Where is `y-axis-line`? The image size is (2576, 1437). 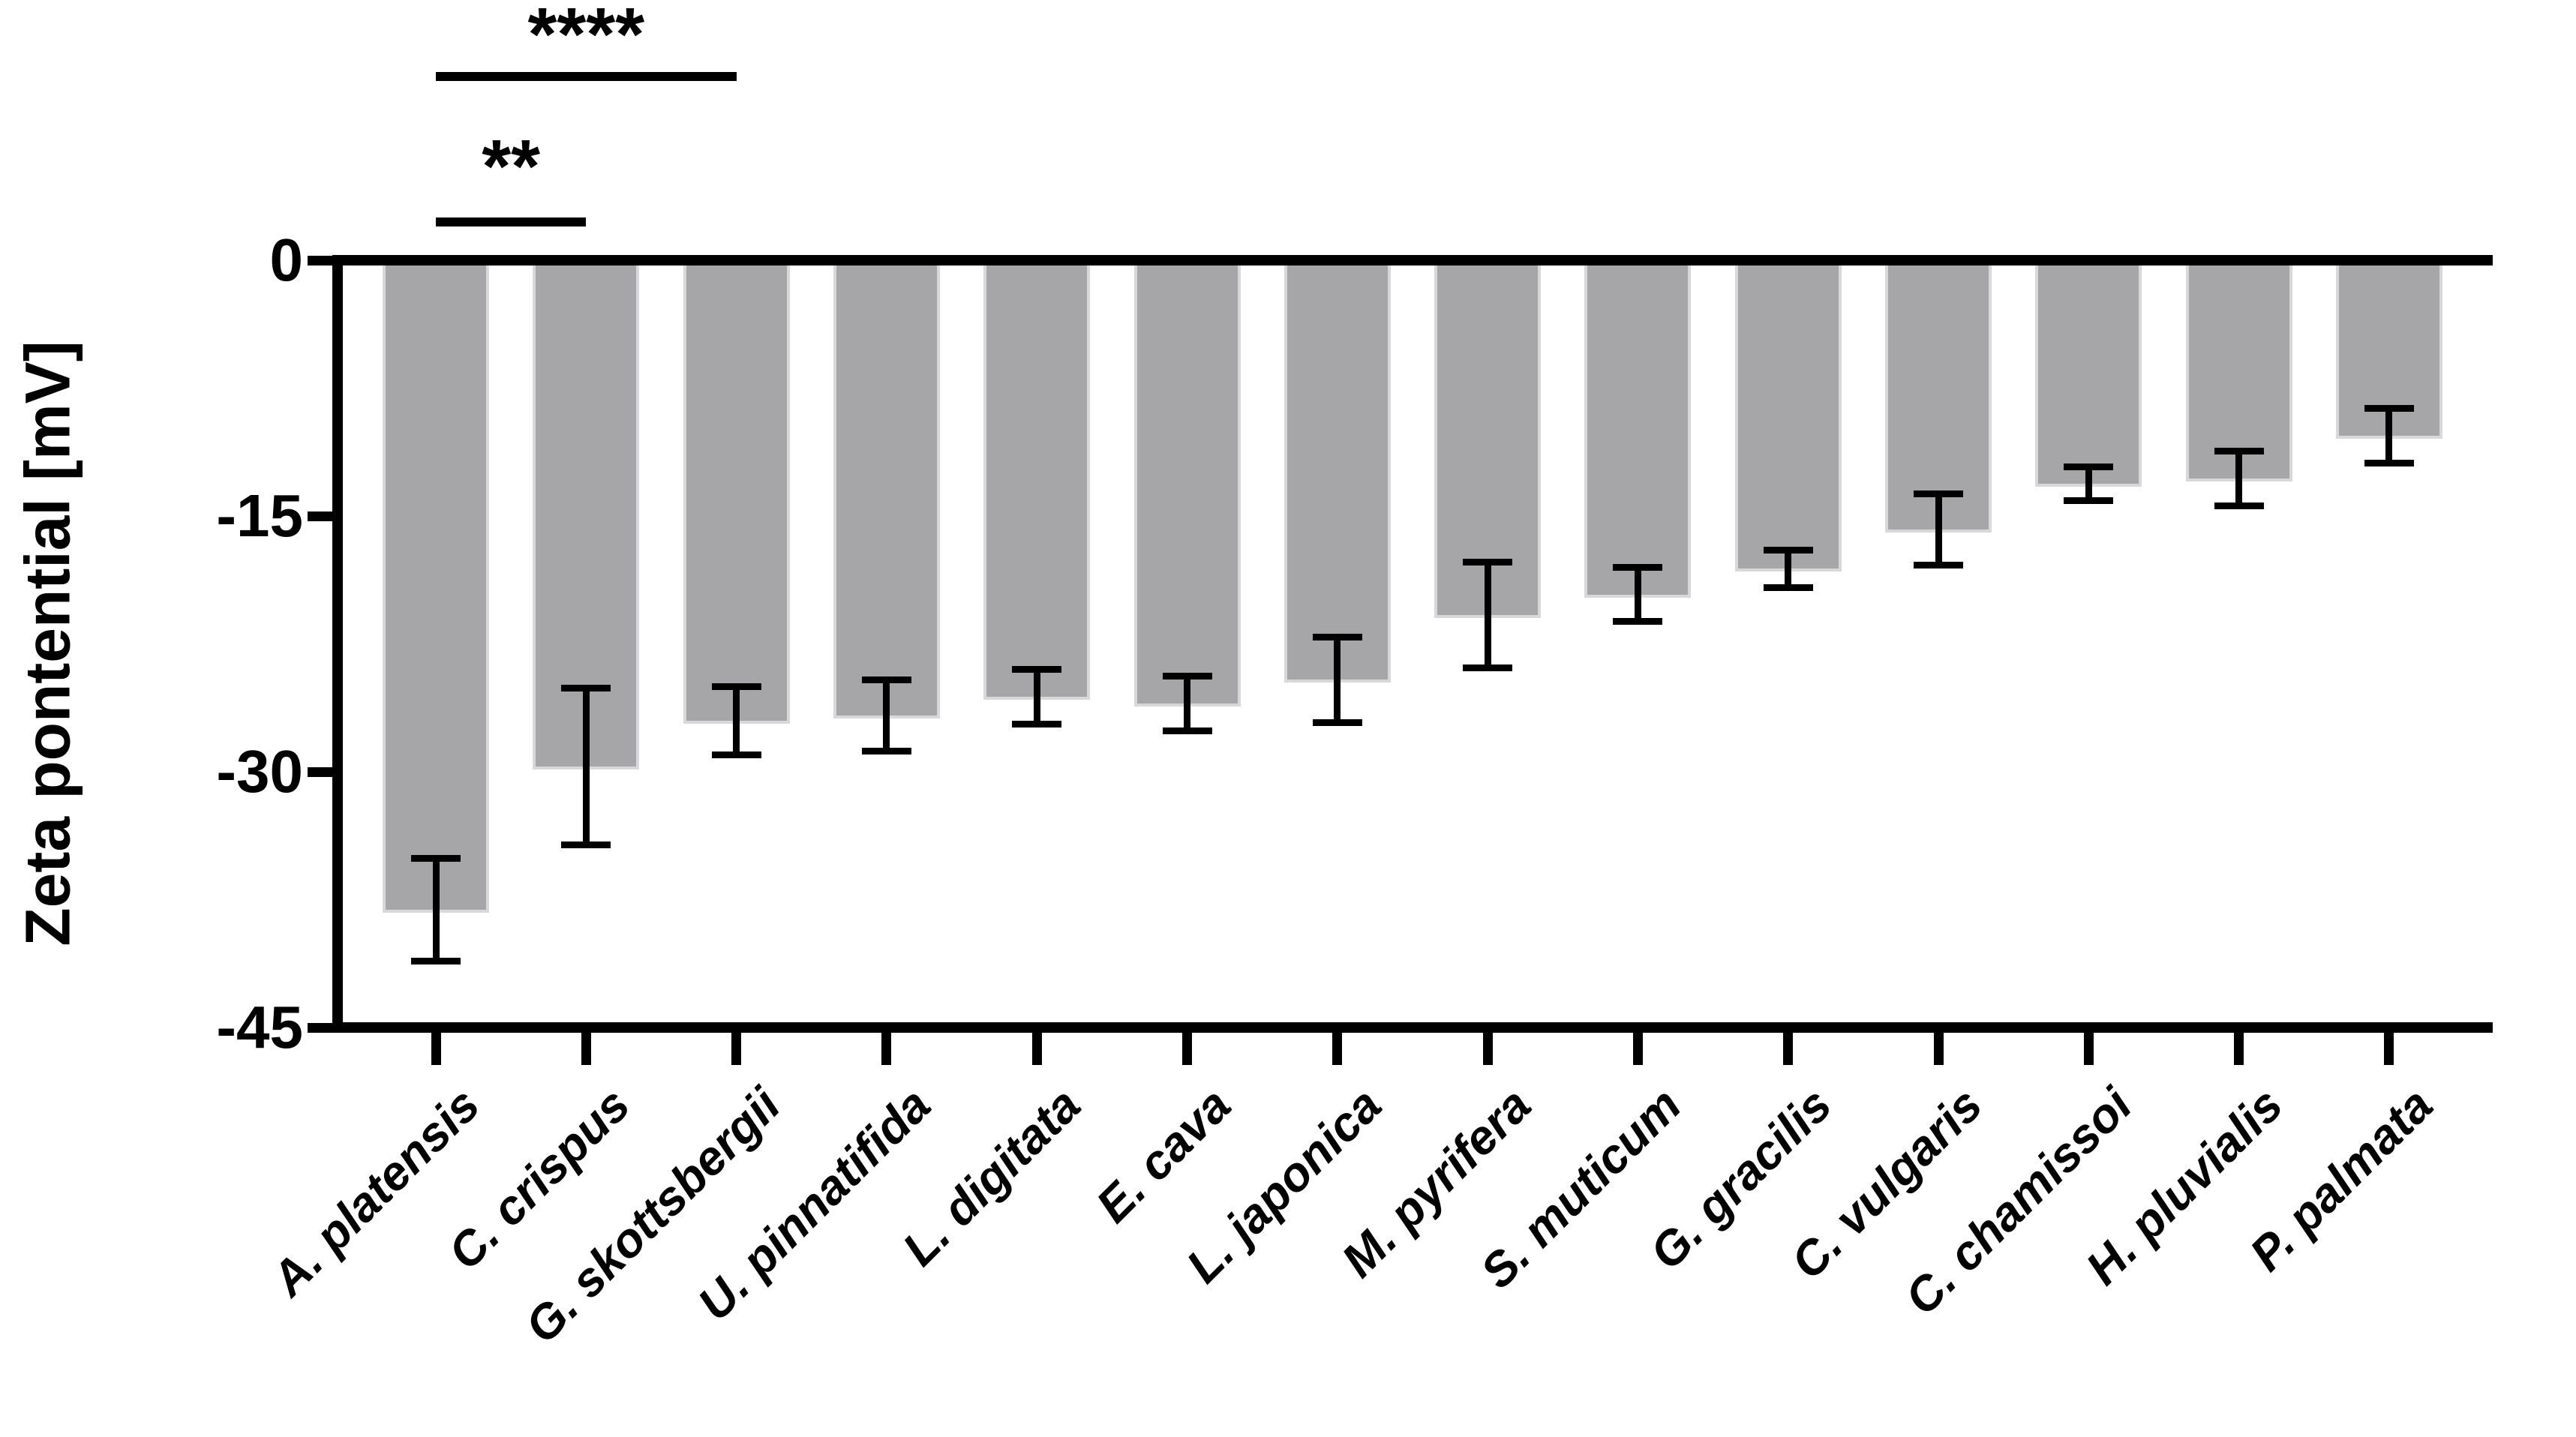 y-axis-line is located at coordinates (337, 644).